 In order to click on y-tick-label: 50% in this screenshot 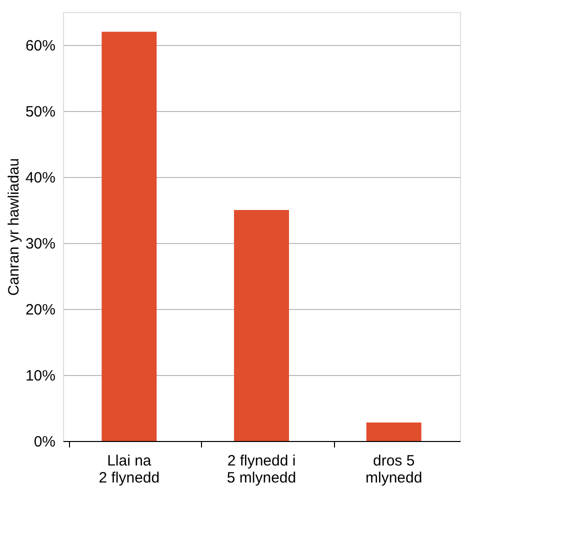, I will do `click(40, 112)`.